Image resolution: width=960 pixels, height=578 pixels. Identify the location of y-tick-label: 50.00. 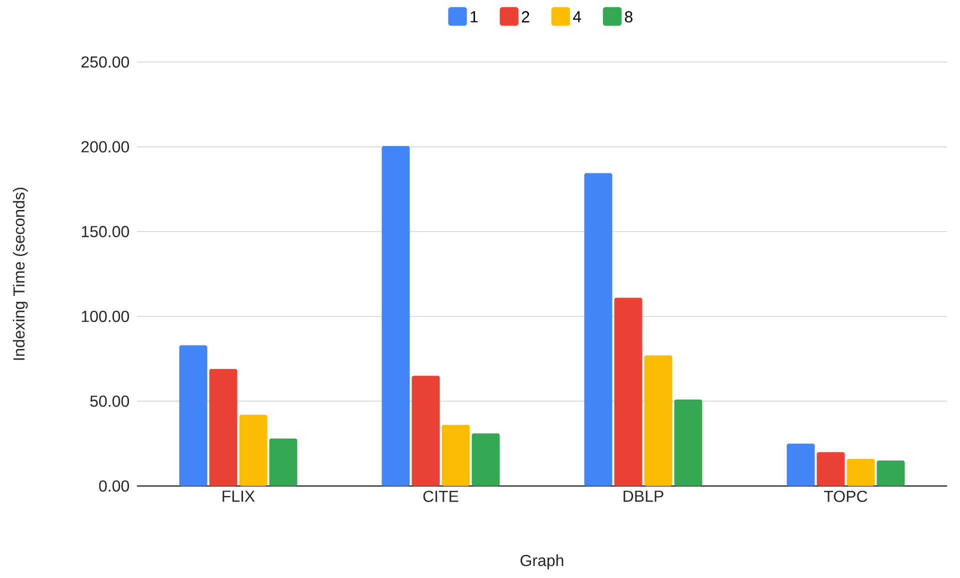
(110, 401).